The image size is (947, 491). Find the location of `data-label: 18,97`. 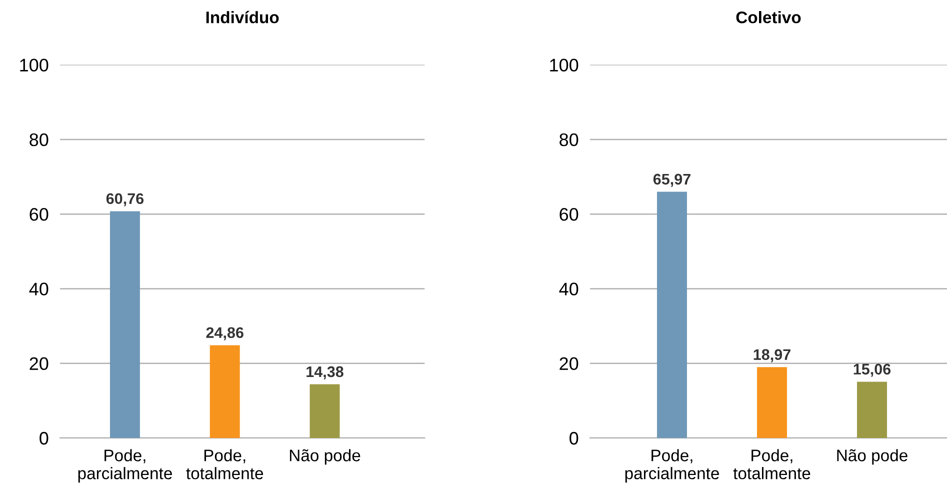

data-label: 18,97 is located at coordinates (772, 355).